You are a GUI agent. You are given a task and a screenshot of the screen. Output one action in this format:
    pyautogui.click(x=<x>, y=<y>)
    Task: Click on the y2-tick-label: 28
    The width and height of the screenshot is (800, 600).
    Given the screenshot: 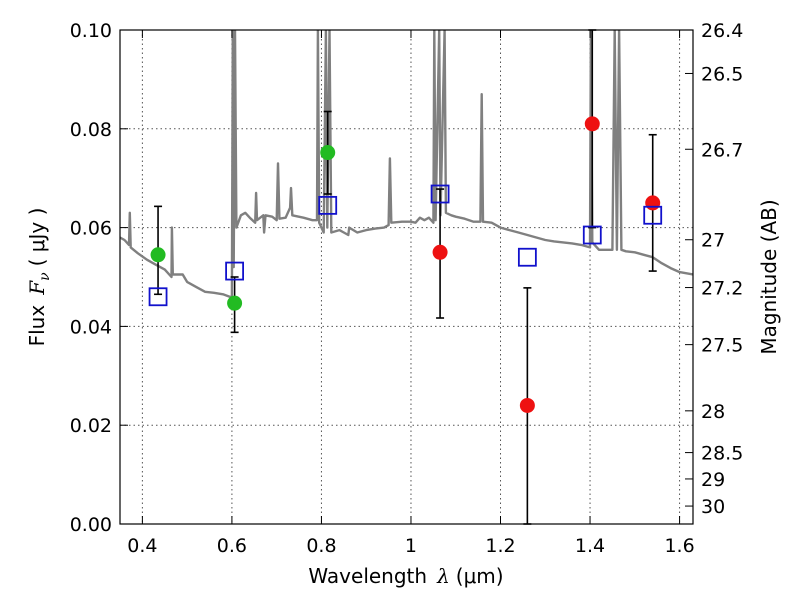 What is the action you would take?
    pyautogui.click(x=713, y=412)
    